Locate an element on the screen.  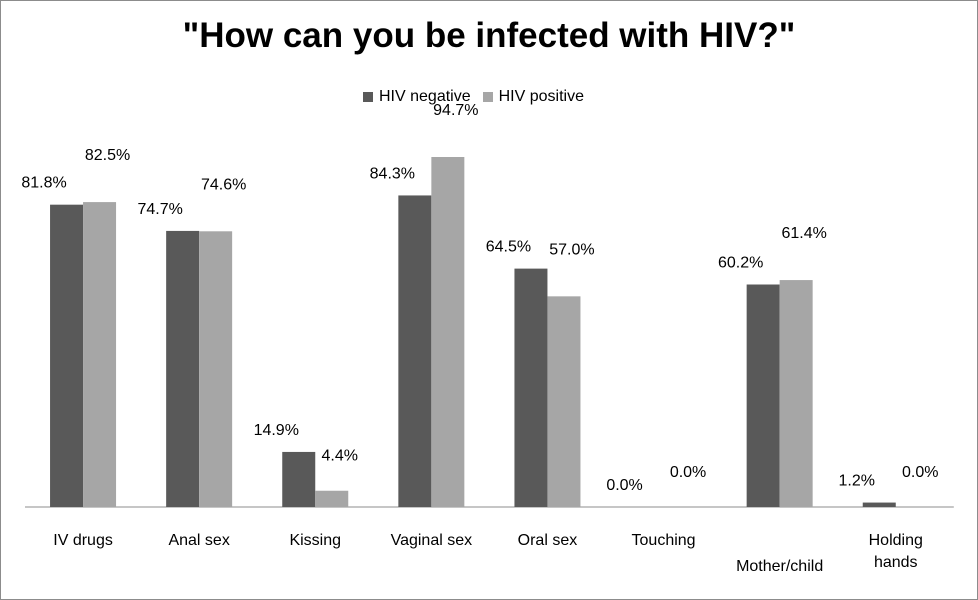
data-label: 94.7% is located at coordinates (455, 110).